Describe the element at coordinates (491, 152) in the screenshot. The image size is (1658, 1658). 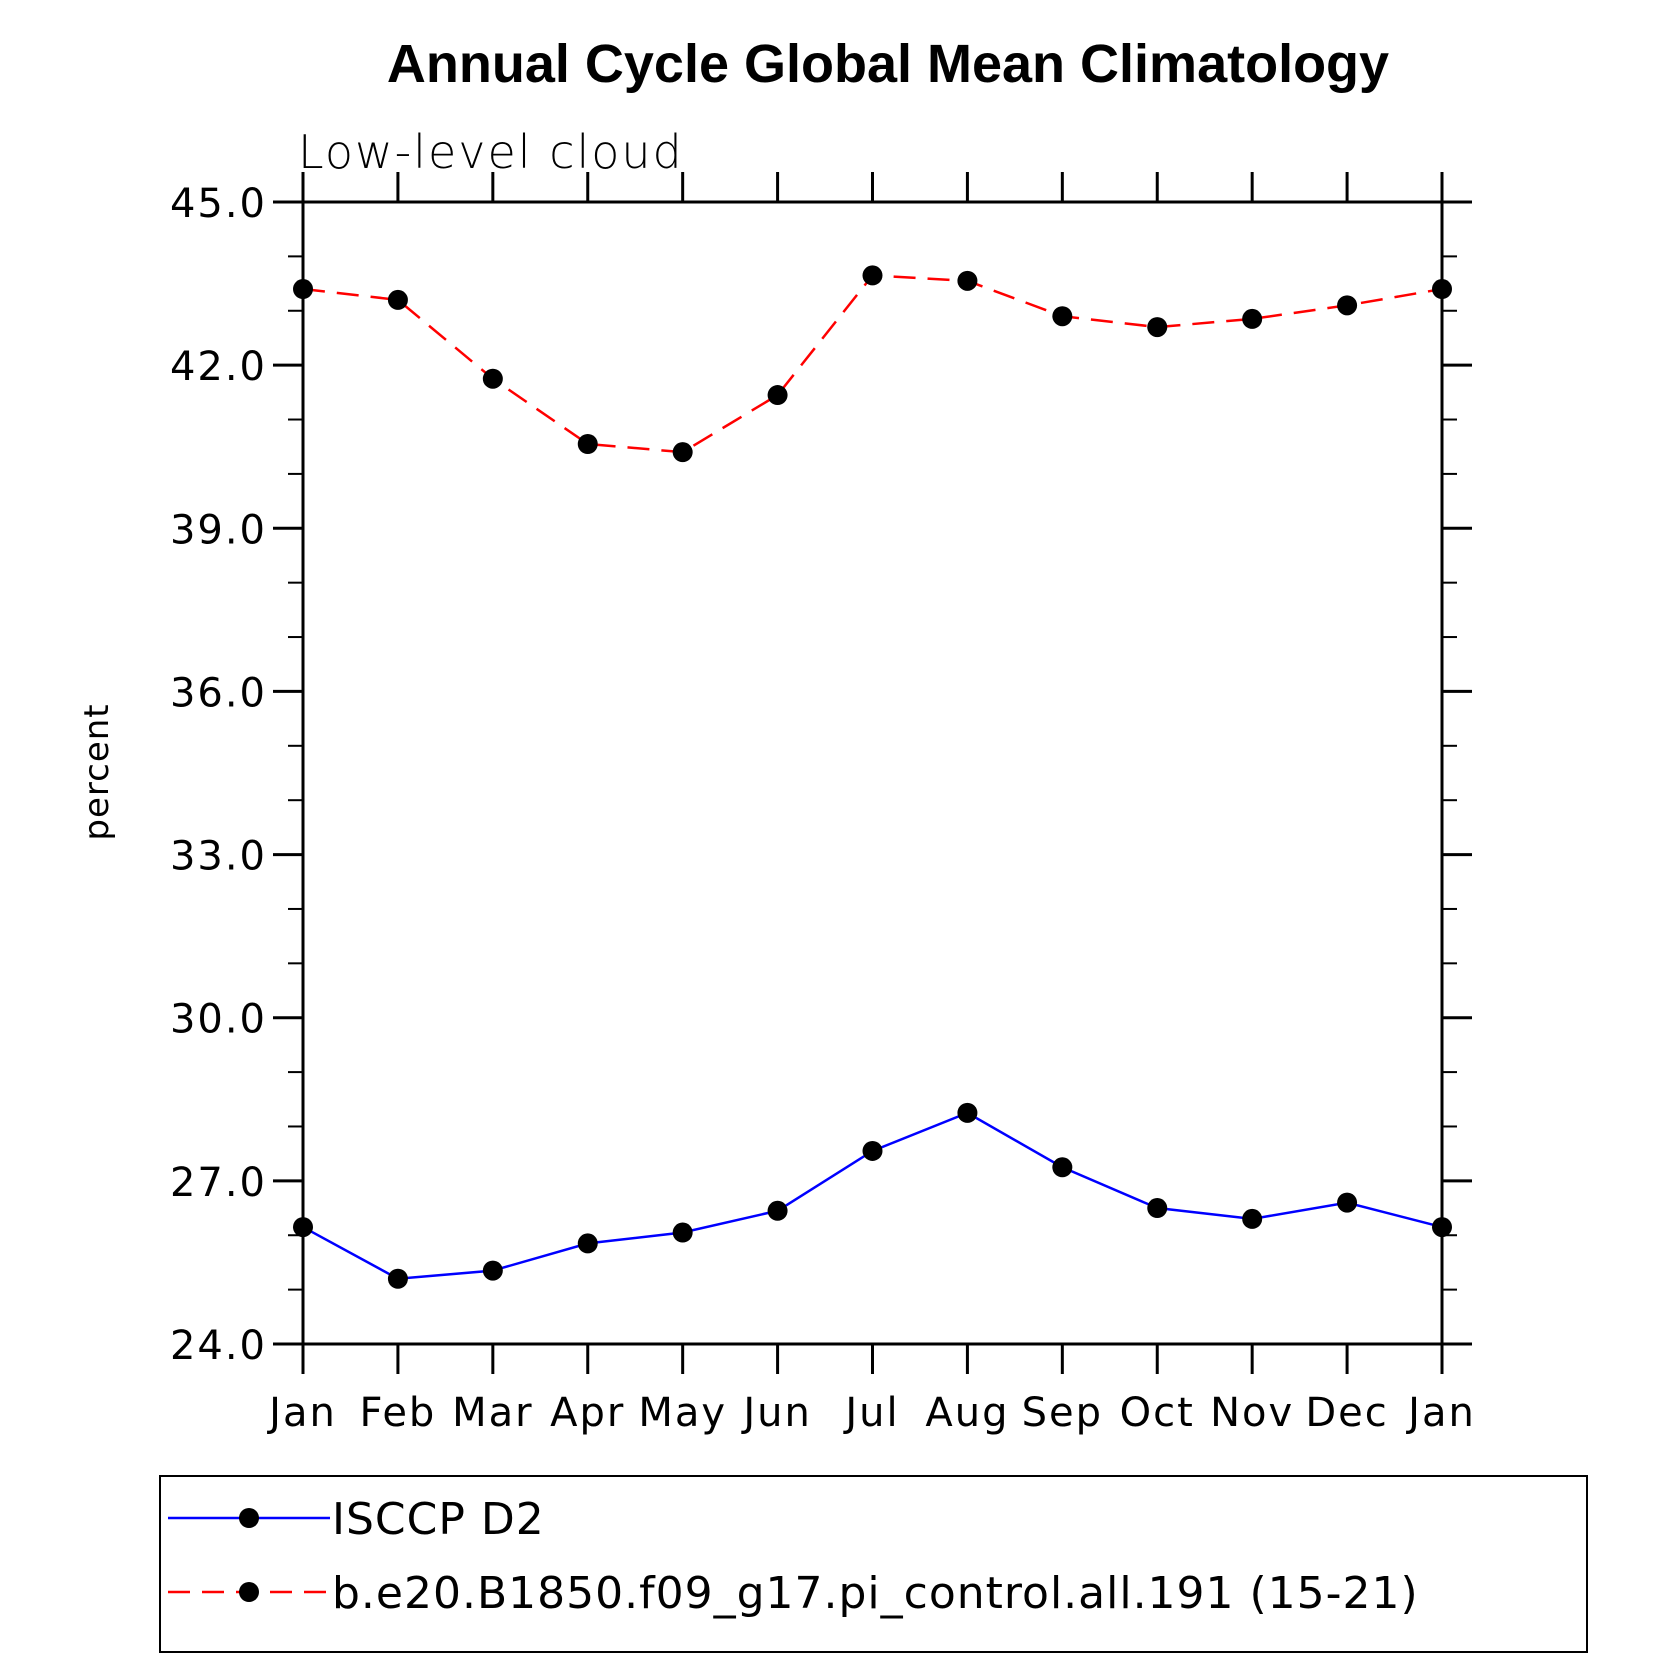
I see `chart-subtitle: Low-level cloud` at that location.